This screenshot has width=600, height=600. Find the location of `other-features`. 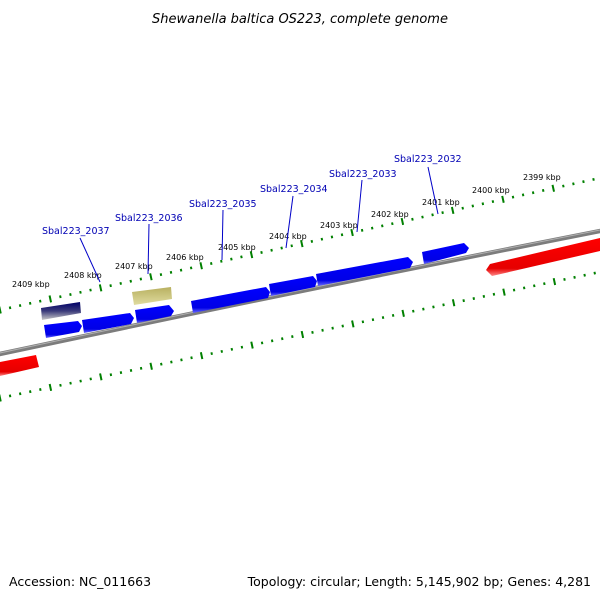

other-features is located at coordinates (106, 303).